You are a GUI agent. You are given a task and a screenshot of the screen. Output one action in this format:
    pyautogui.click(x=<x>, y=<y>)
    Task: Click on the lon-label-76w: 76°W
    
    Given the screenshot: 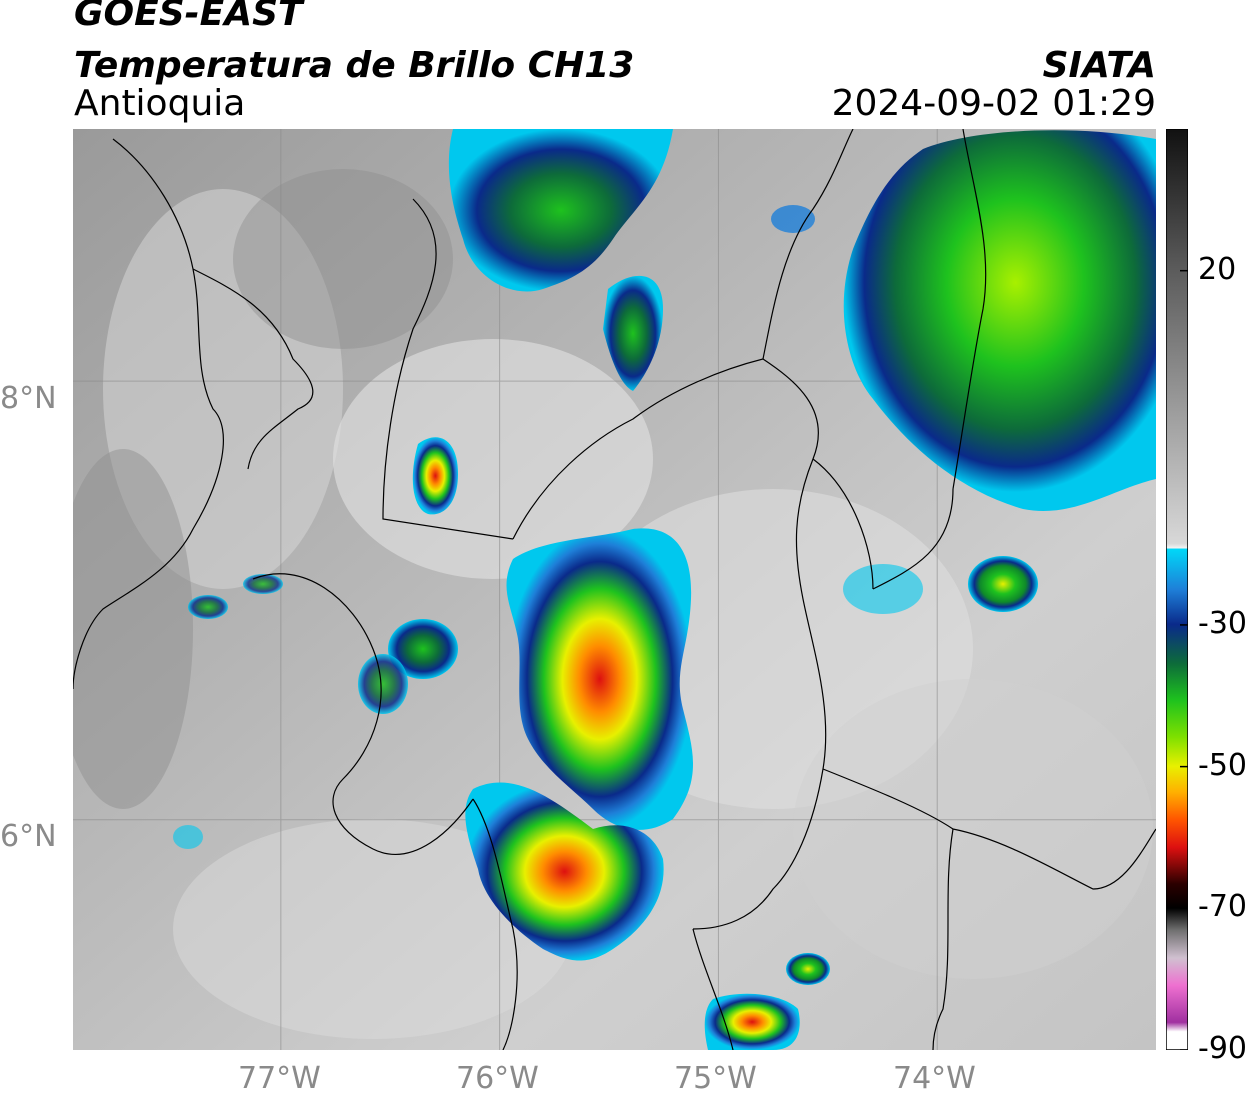 What is the action you would take?
    pyautogui.click(x=497, y=1078)
    